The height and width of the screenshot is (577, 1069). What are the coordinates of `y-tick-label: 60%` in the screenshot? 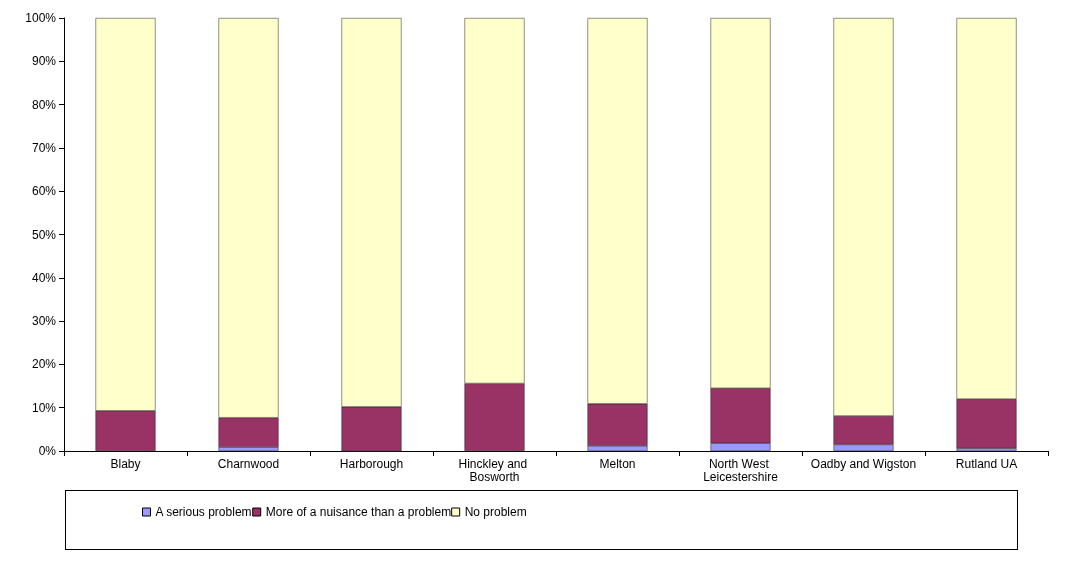 It's located at (44, 191).